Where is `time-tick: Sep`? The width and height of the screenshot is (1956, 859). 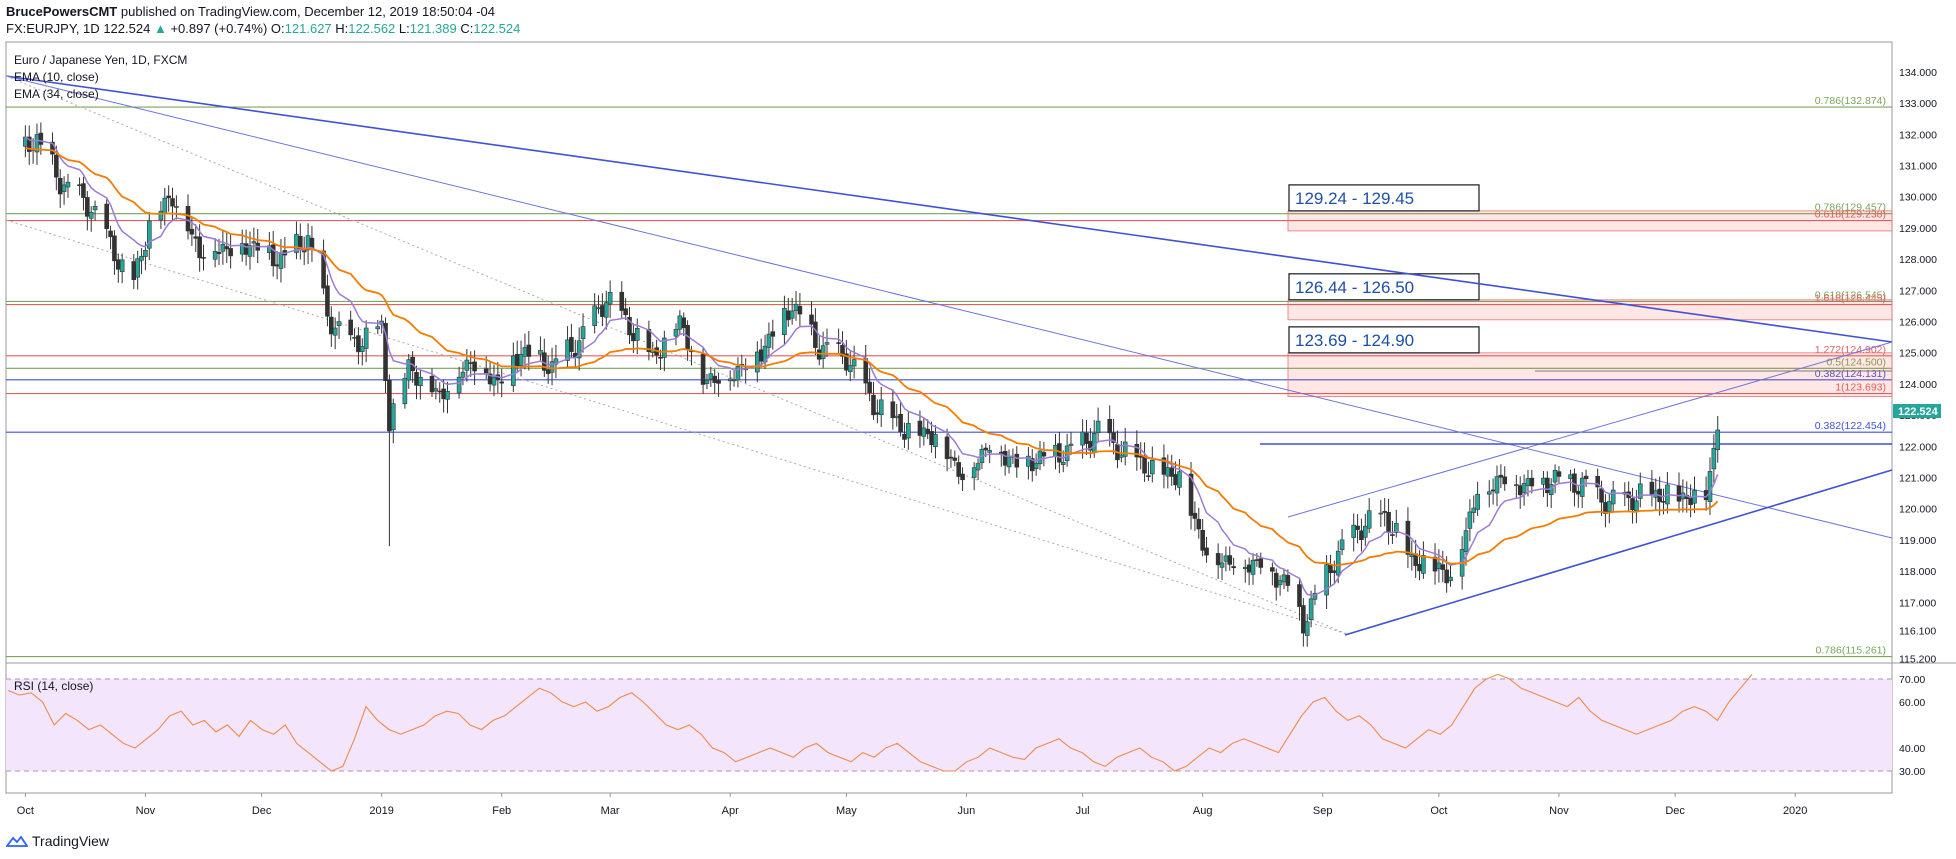
time-tick: Sep is located at coordinates (1323, 811).